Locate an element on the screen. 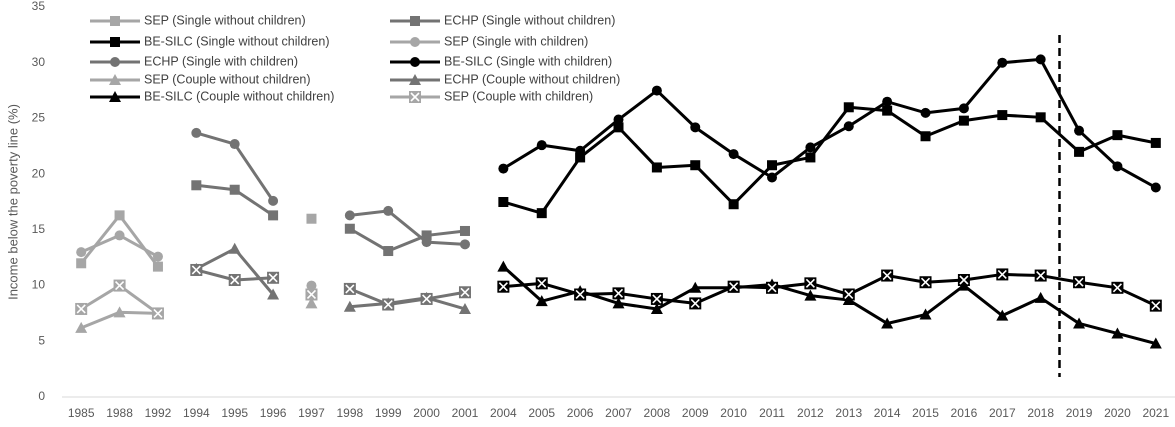 This screenshot has width=1175, height=427. x-tick-label: 1996 is located at coordinates (273, 413).